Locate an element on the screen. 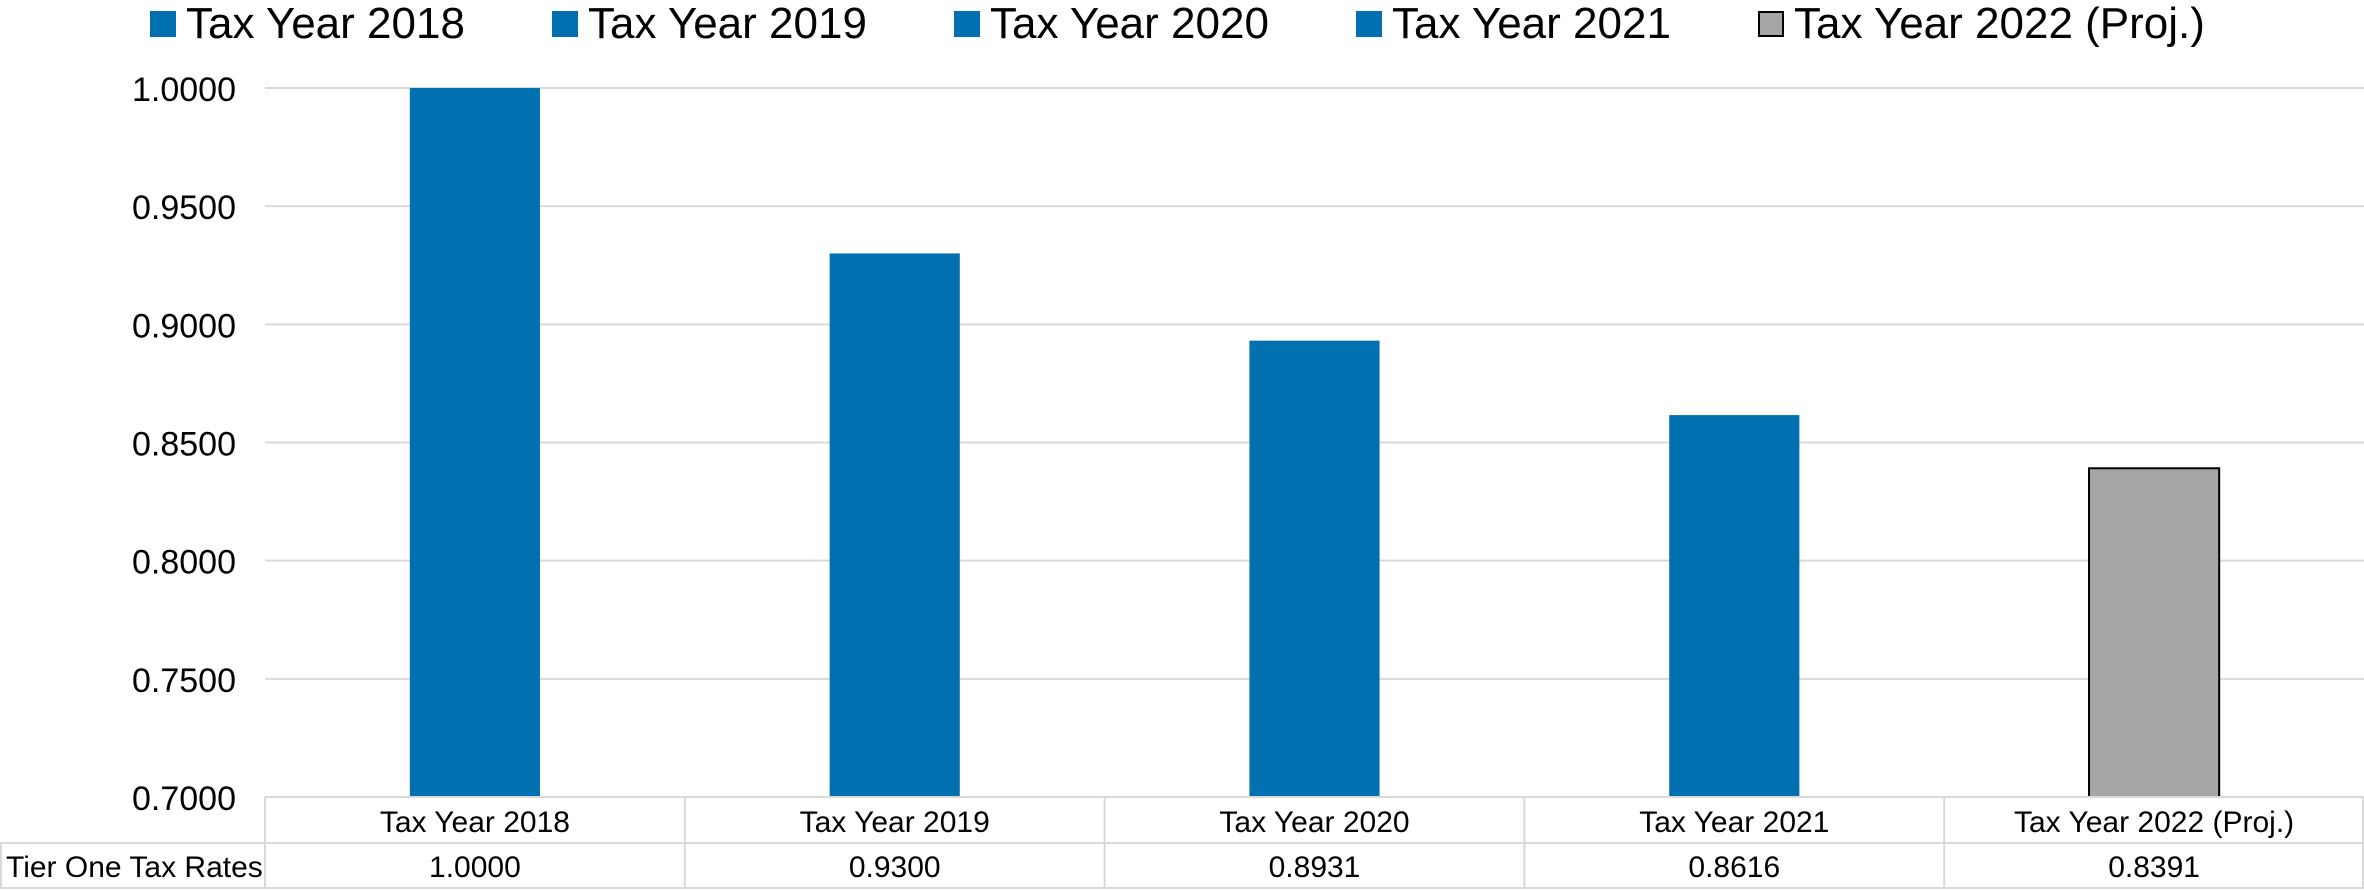  data-value-label: 0.8391 is located at coordinates (2154, 867).